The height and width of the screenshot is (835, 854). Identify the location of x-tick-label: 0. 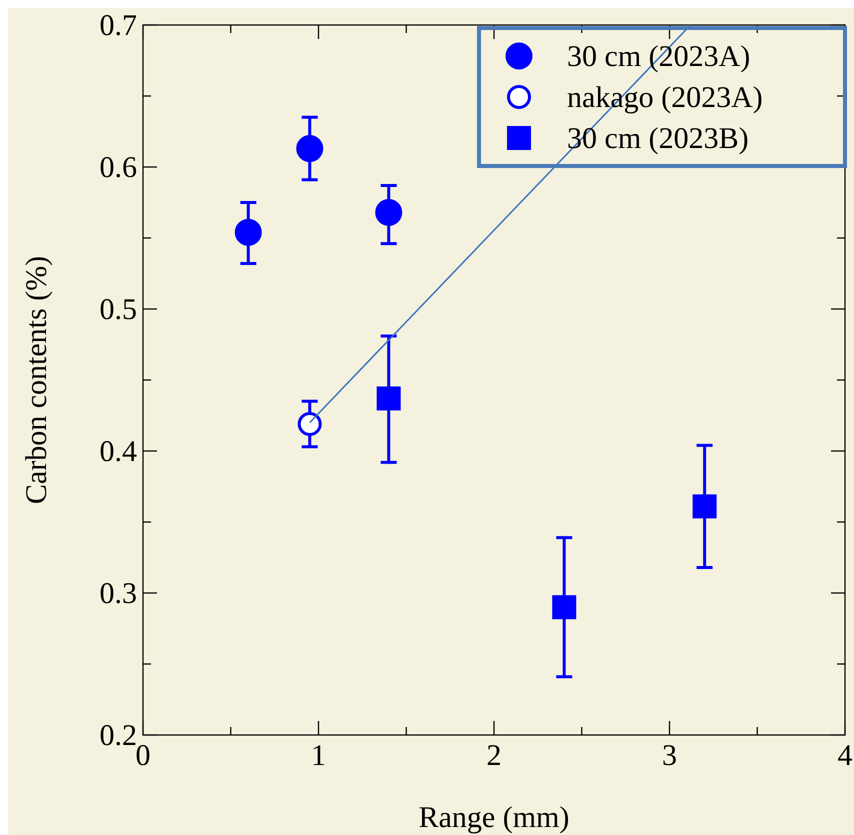
(143, 755).